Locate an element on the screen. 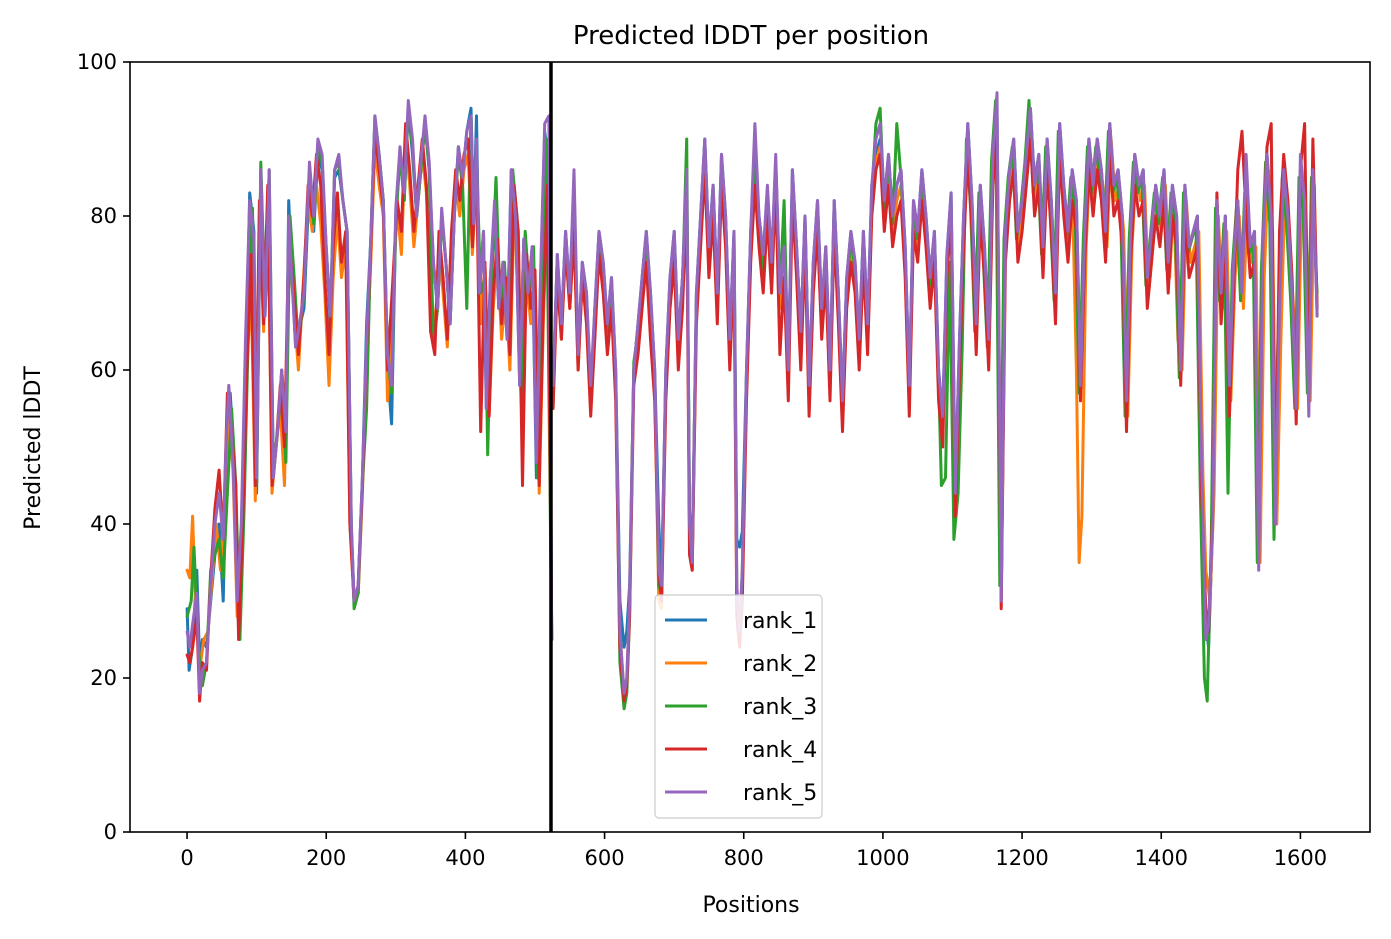  chart-title: Predicted lDDT per position is located at coordinates (751, 36).